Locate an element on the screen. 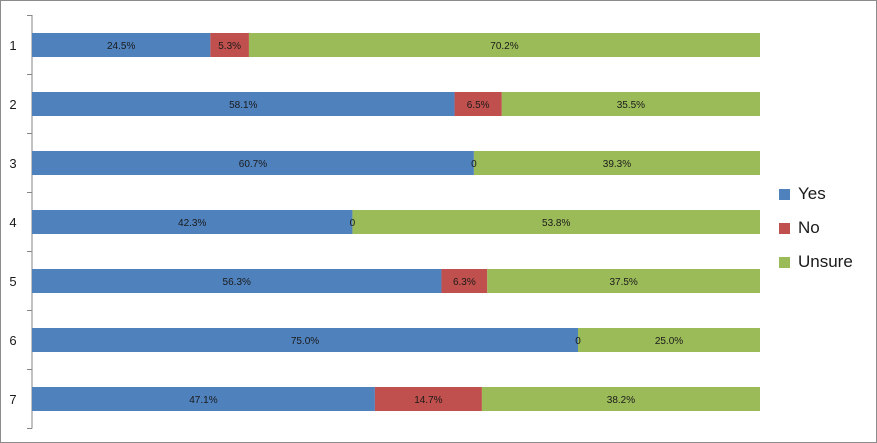 This screenshot has width=877, height=443. data-label-unsure: 37.5% is located at coordinates (623, 282).